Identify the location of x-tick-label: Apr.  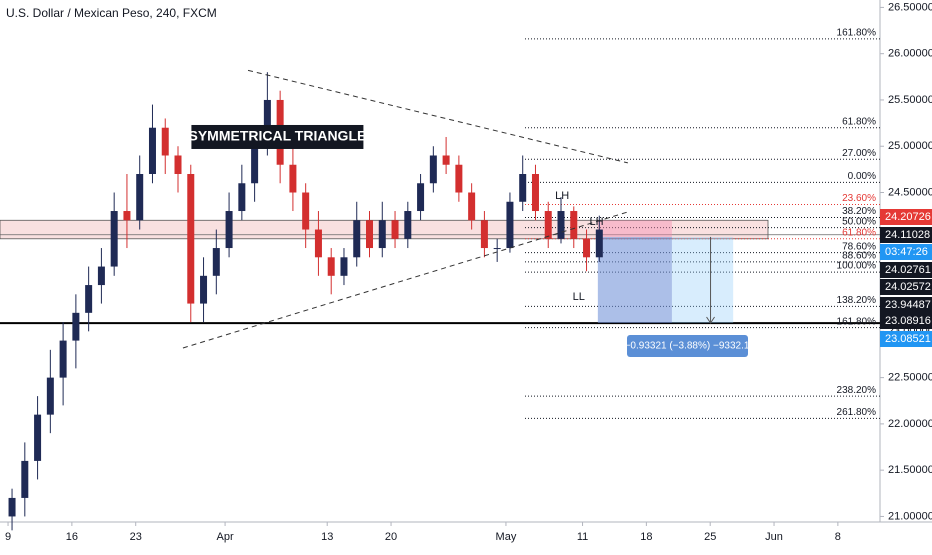
(225, 537).